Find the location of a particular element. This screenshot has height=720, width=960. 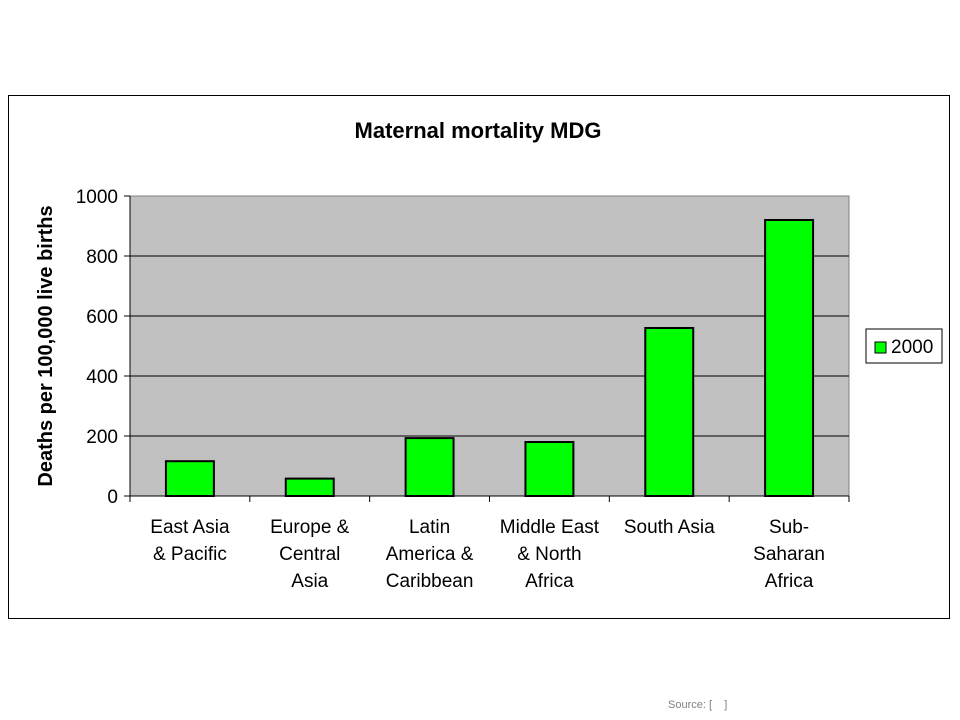

x-tick-label: Latin America & Caribbean is located at coordinates (430, 554).